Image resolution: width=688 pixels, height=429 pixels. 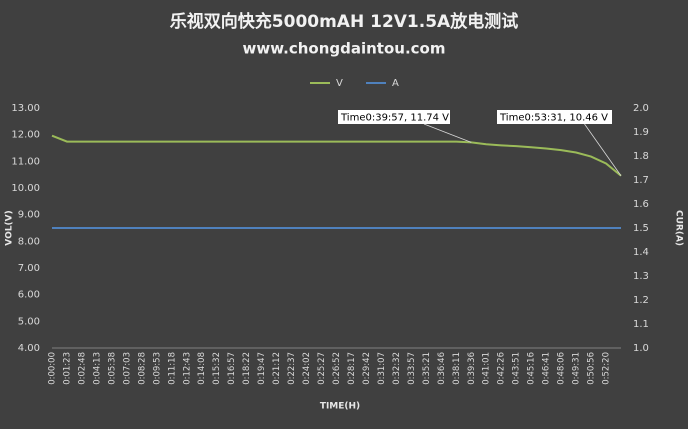 I want to click on y2-tick-label: 1.3, so click(x=641, y=276).